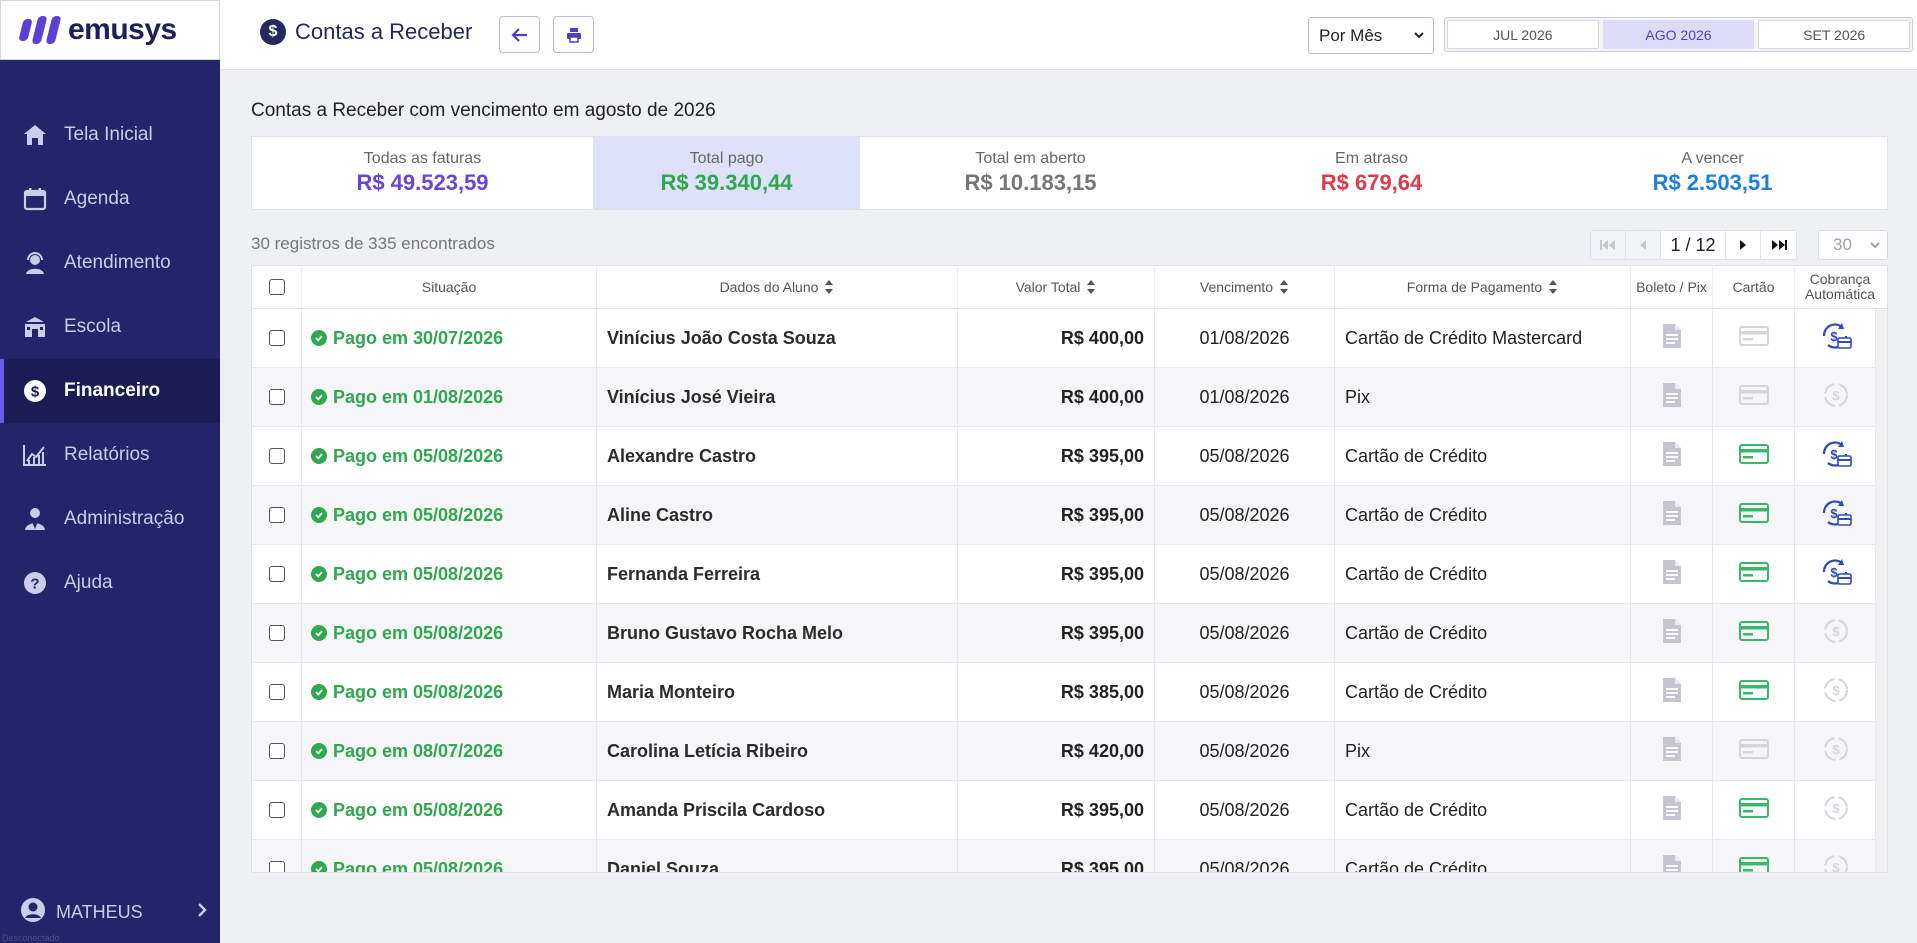 Image resolution: width=1917 pixels, height=943 pixels. What do you see at coordinates (1608, 245) in the screenshot?
I see `first-page-button` at bounding box center [1608, 245].